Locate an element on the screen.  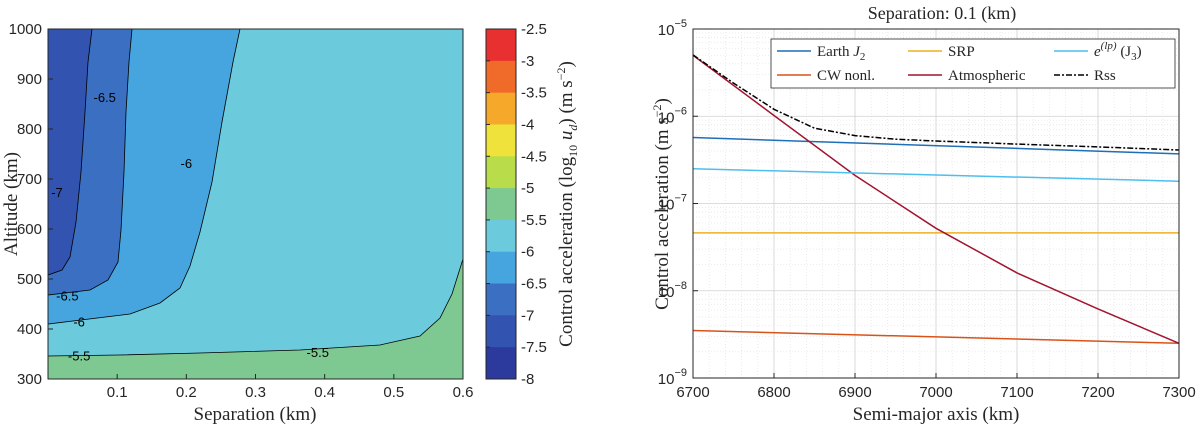
legend-label-rss: Rss is located at coordinates (1105, 76).